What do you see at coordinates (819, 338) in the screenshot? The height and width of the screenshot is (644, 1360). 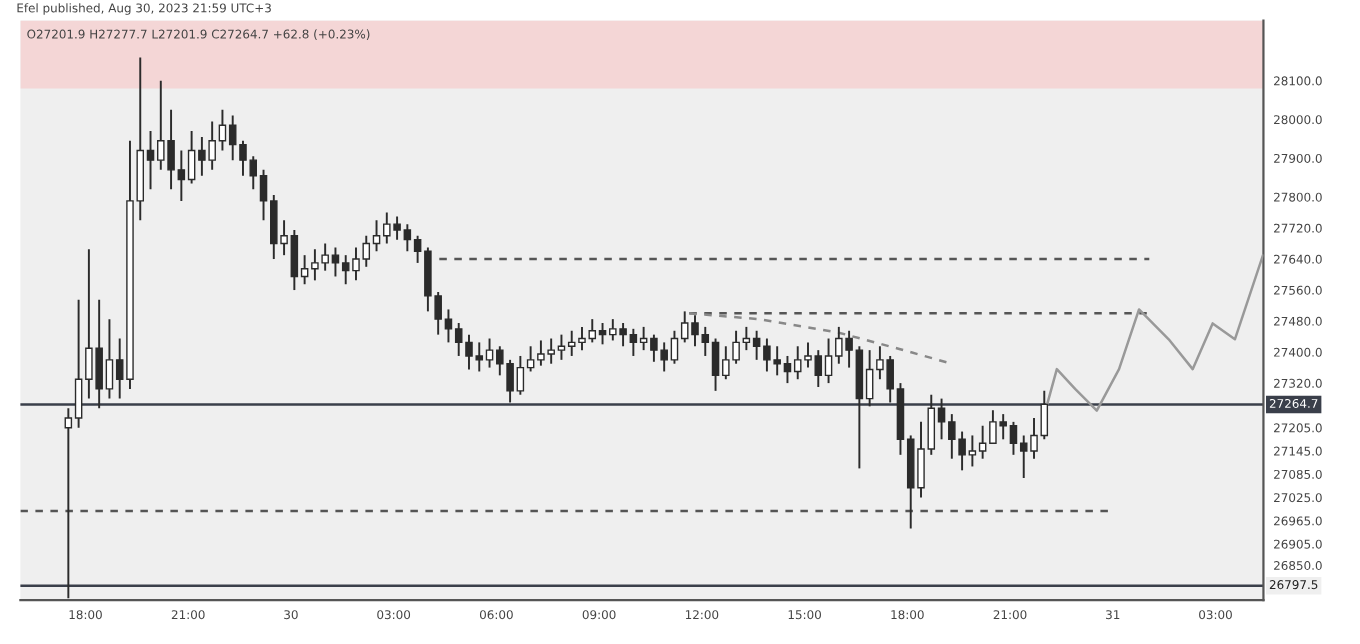 I see `line-series` at bounding box center [819, 338].